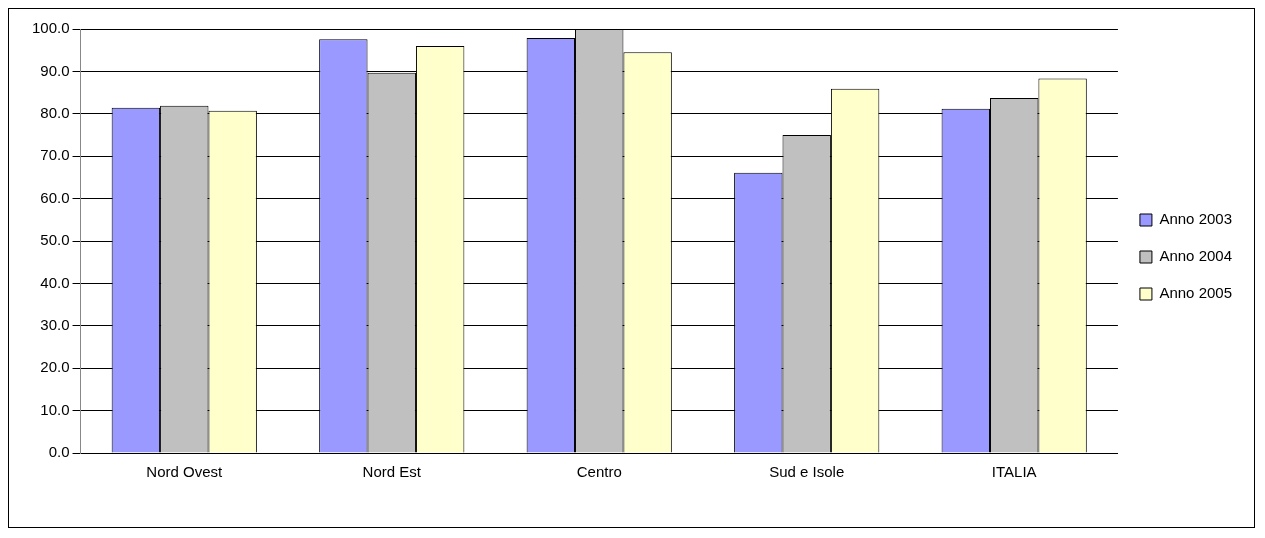 This screenshot has height=538, width=1265. What do you see at coordinates (55, 197) in the screenshot?
I see `y-tick-label: 60.0` at bounding box center [55, 197].